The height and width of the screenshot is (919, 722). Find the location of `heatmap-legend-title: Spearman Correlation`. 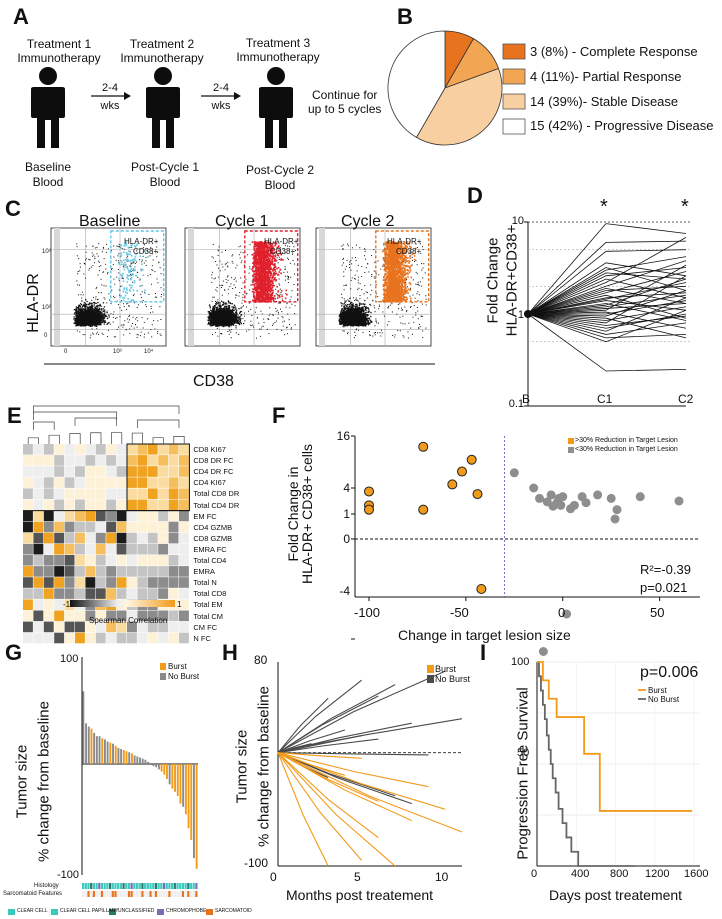

heatmap-legend-title: Spearman Correlation is located at coordinates (128, 620).